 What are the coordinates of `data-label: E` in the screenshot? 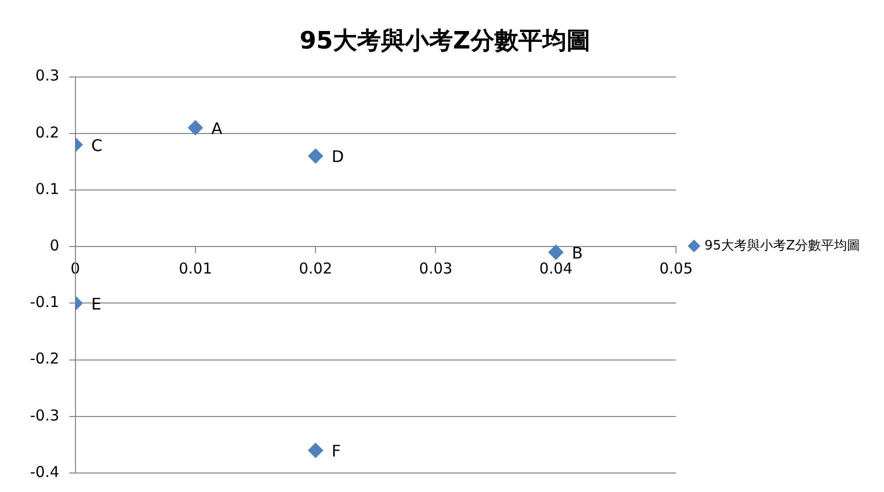 It's located at (96, 304).